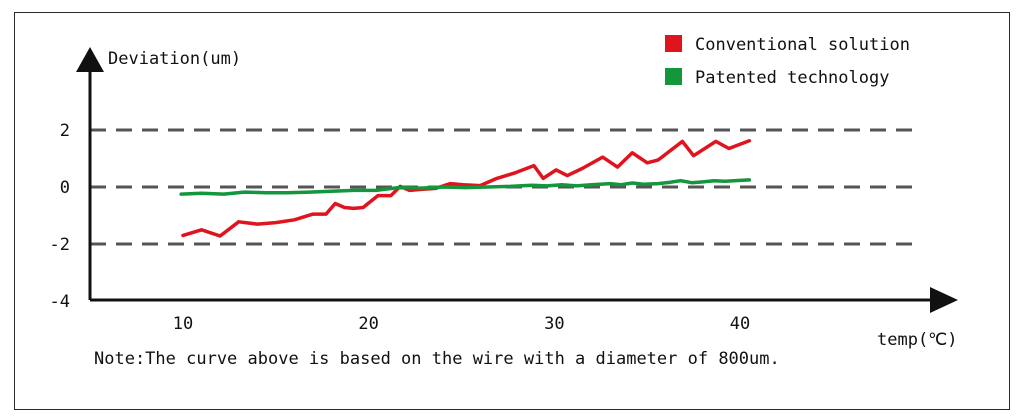 This screenshot has height=418, width=1024. I want to click on legend-swatch-patented, so click(673, 76).